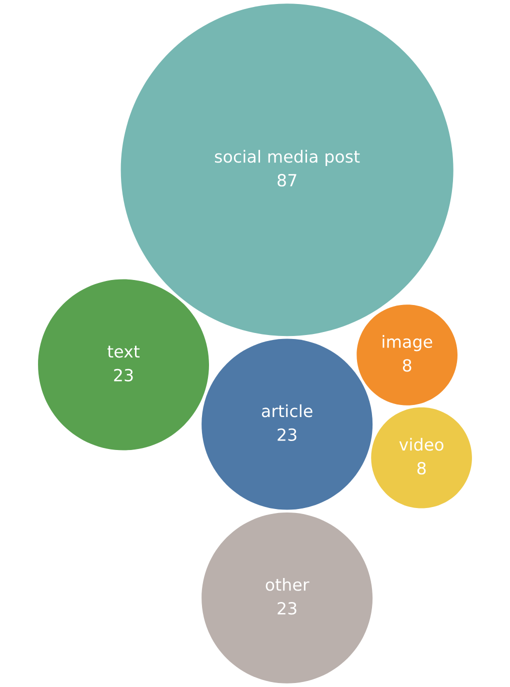  What do you see at coordinates (407, 343) in the screenshot?
I see `category-label: image` at bounding box center [407, 343].